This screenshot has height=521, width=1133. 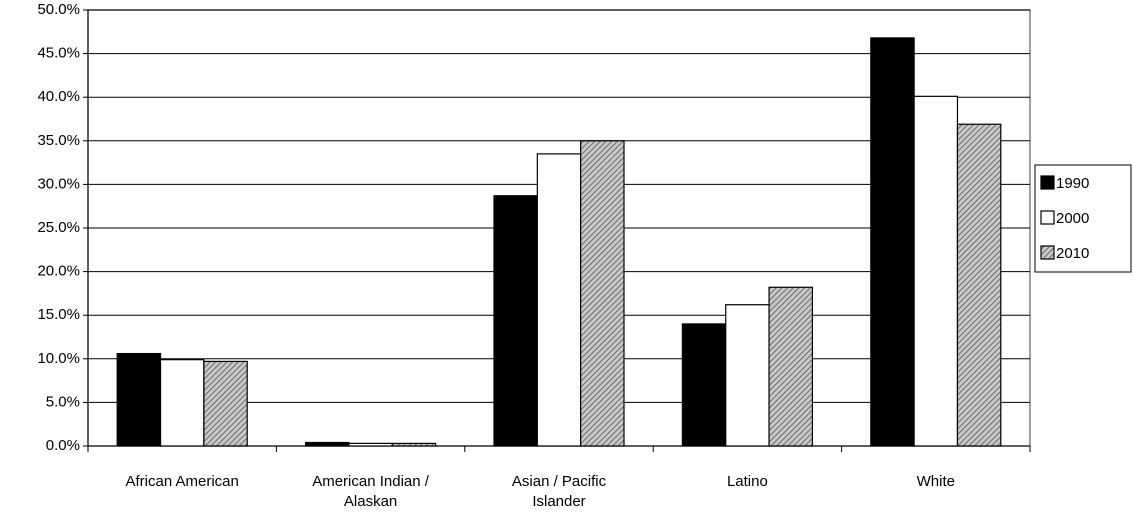 What do you see at coordinates (370, 491) in the screenshot?
I see `x-tick-label: American Indian / Alaskan` at bounding box center [370, 491].